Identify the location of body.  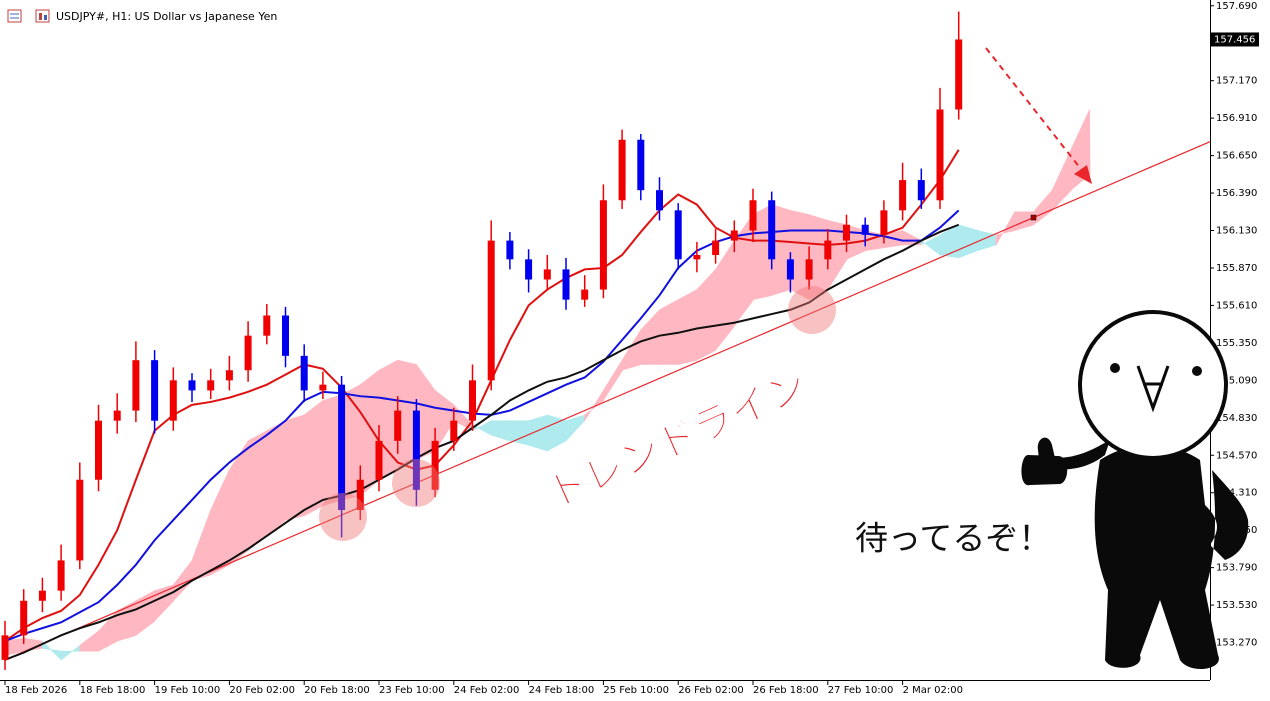
(1171, 557).